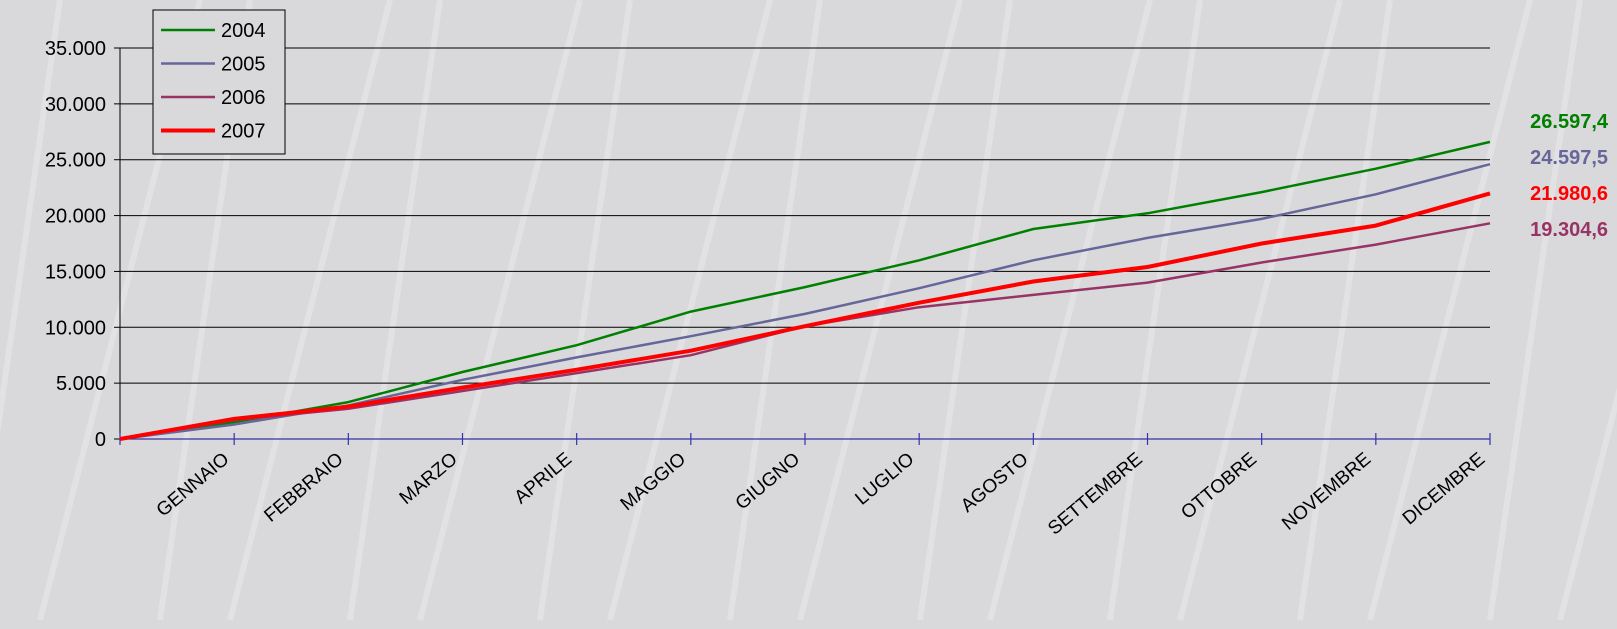  What do you see at coordinates (1569, 158) in the screenshot?
I see `end-label-2005: 24.597,5` at bounding box center [1569, 158].